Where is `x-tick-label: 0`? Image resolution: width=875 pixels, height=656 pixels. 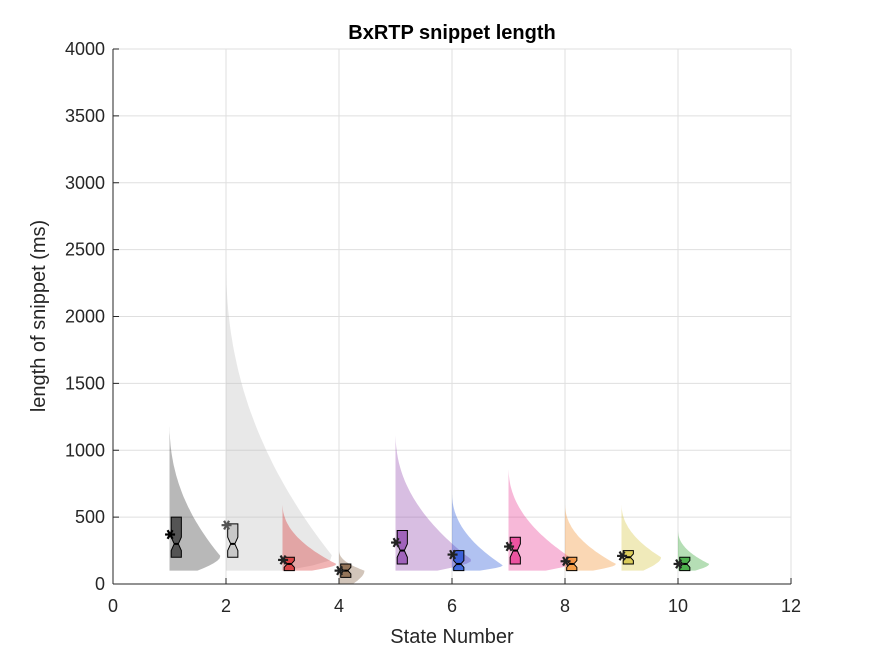
x-tick-label: 0 is located at coordinates (113, 606).